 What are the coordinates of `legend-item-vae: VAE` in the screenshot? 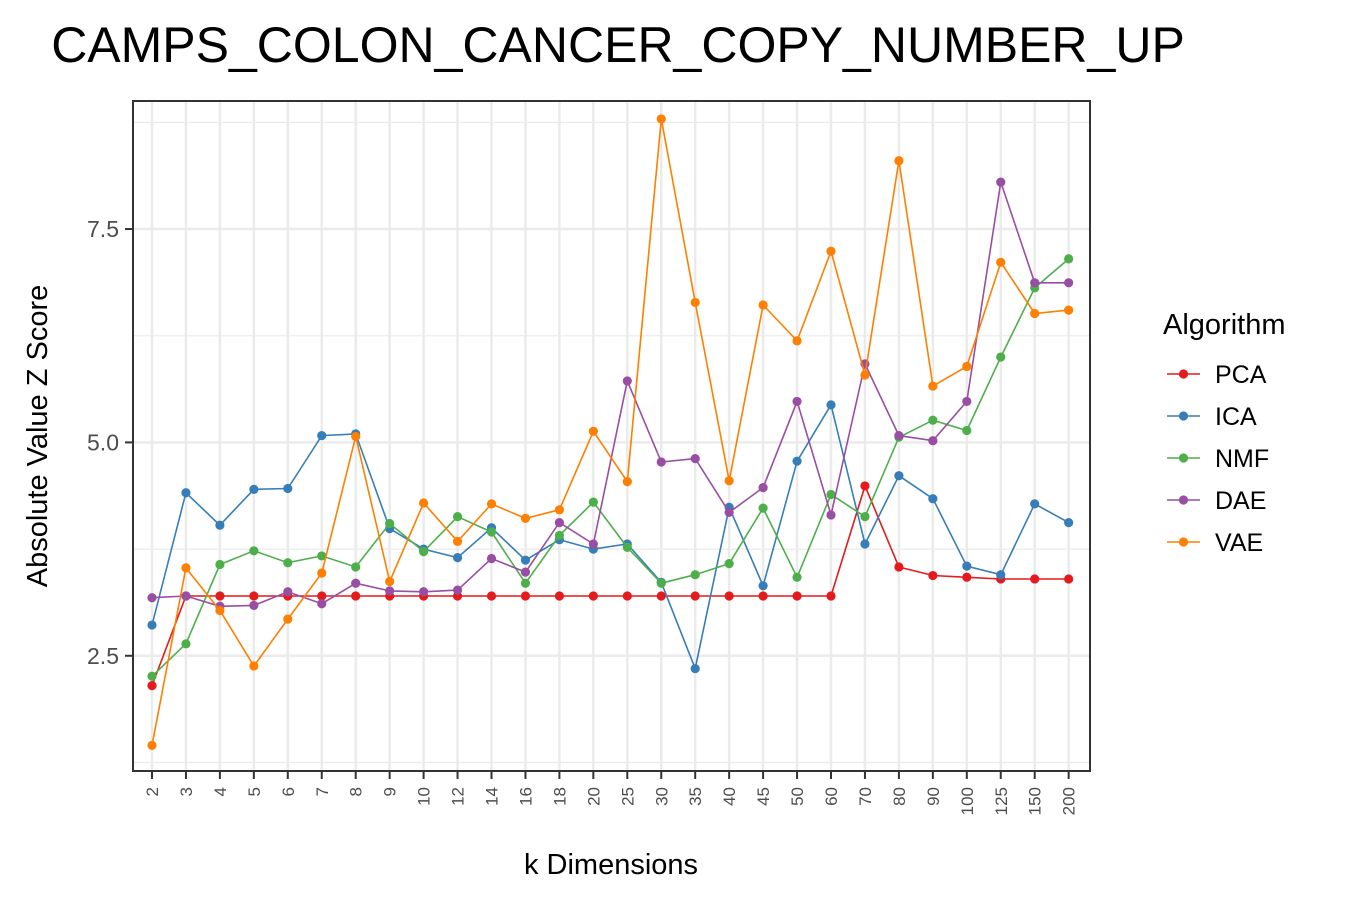 It's located at (1215, 543).